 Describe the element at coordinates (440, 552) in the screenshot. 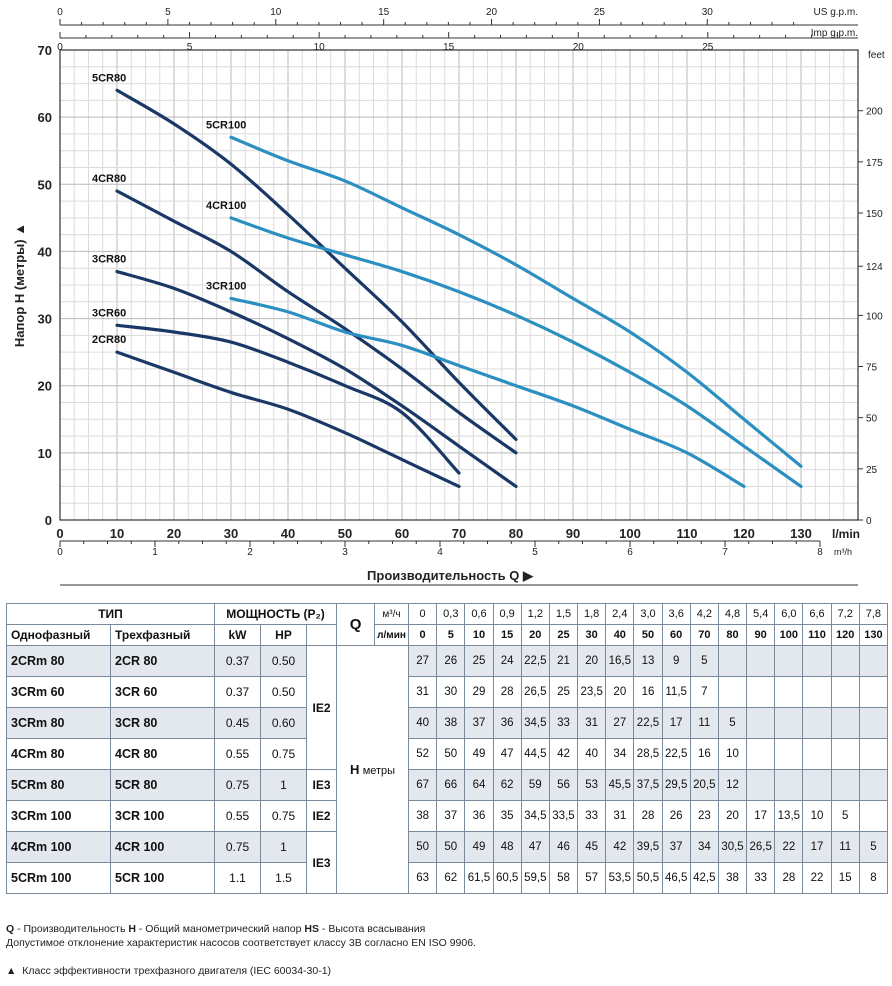

I see `m3h-tick-label: 4` at that location.